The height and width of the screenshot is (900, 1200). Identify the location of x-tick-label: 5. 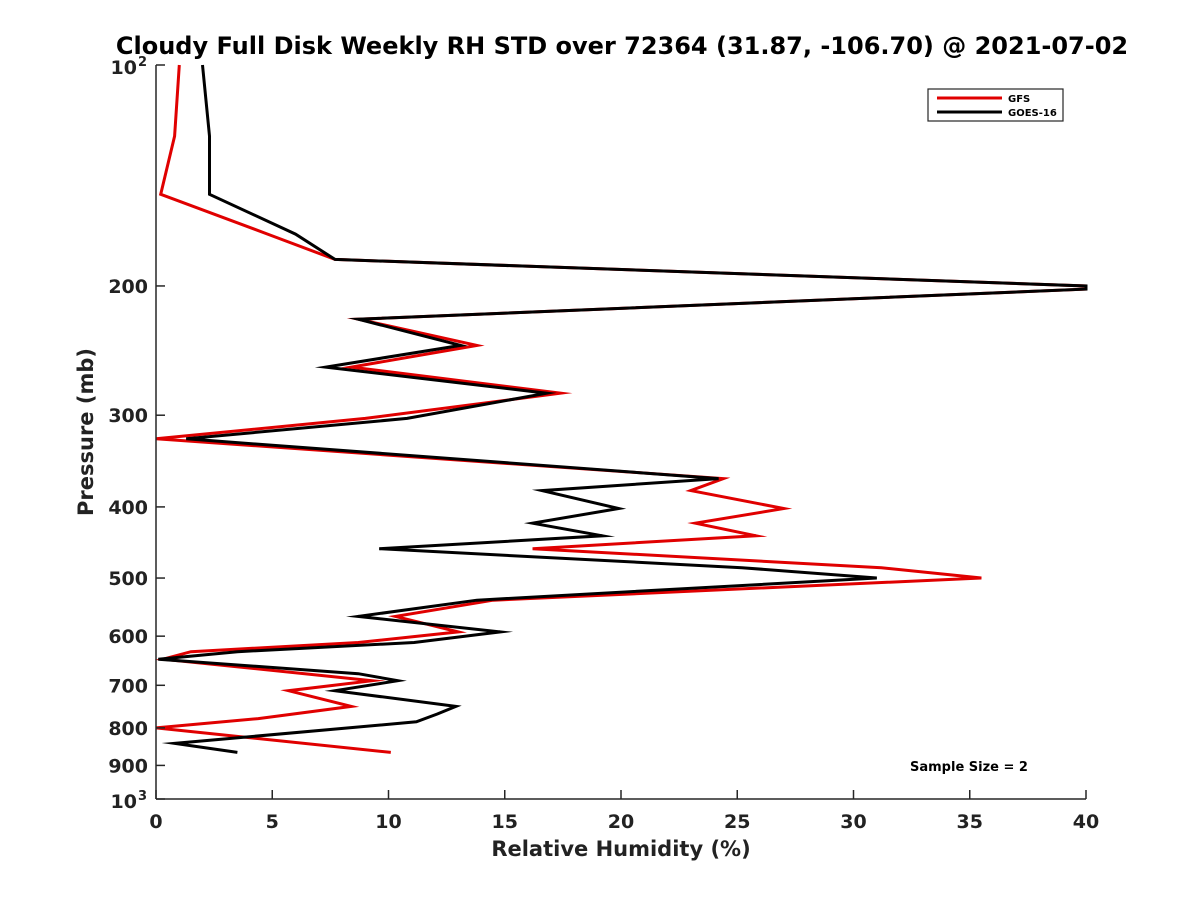
(272, 822).